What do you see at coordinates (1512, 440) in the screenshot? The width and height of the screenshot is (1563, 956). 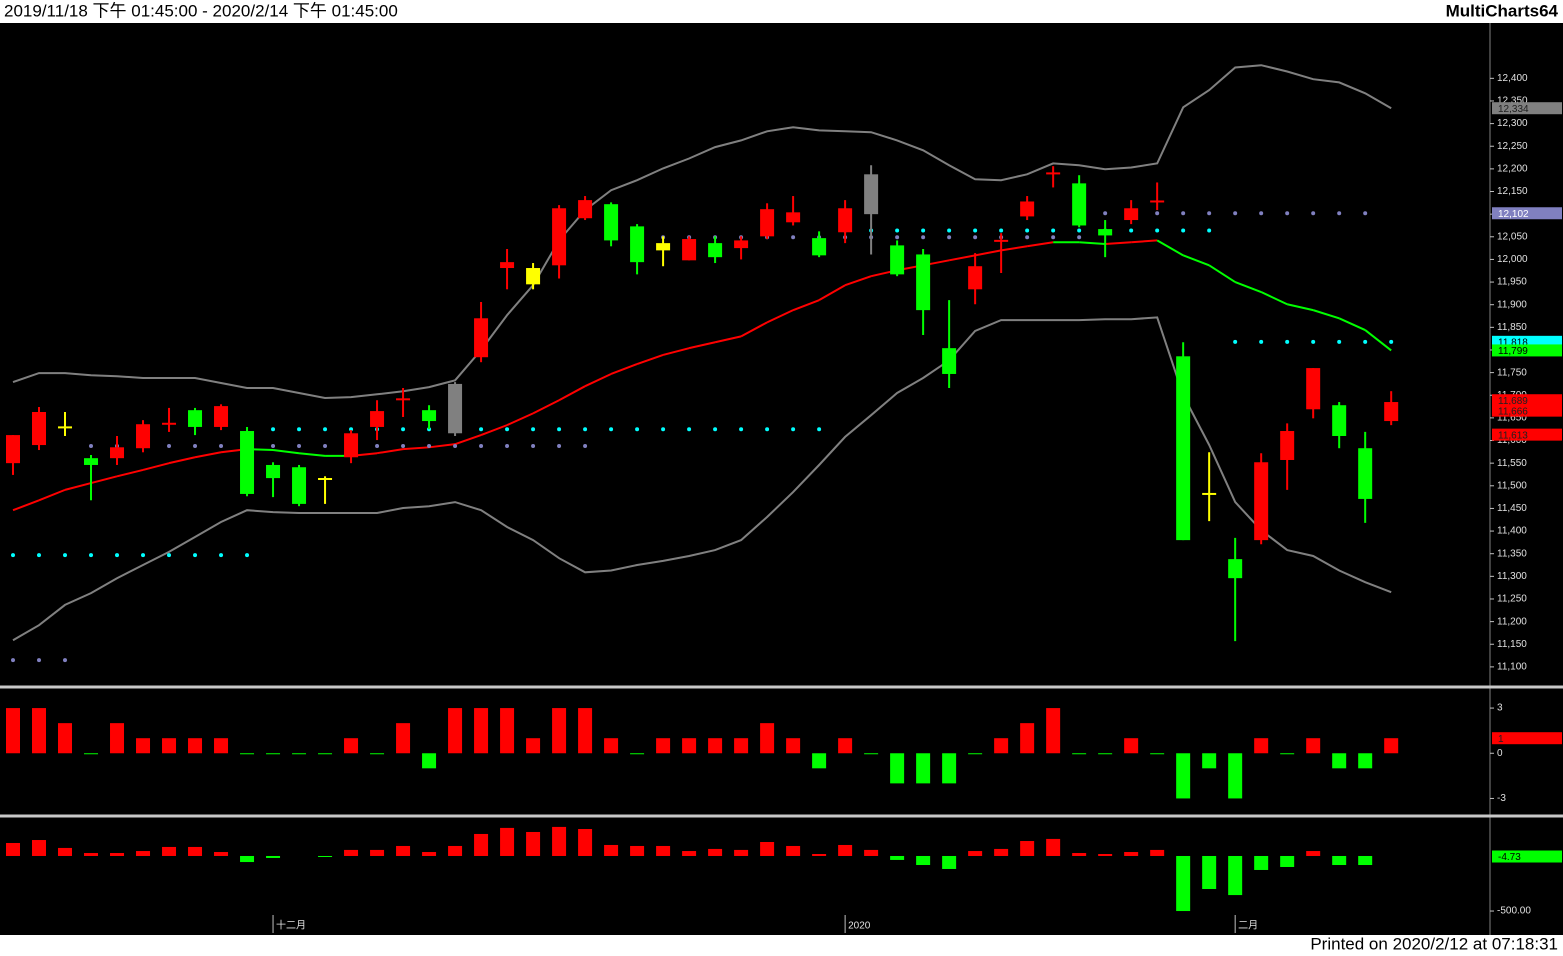 I see `y-tick-label: 11,600` at bounding box center [1512, 440].